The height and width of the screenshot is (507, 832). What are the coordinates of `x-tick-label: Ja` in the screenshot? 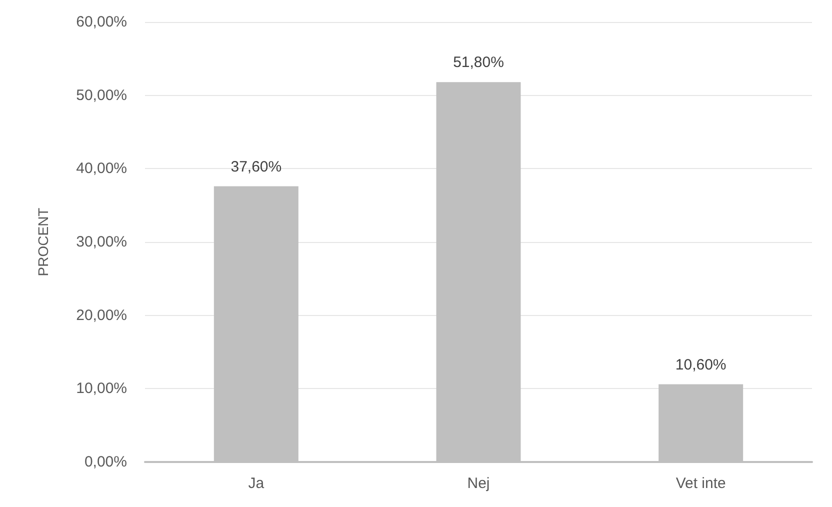 It's located at (256, 483).